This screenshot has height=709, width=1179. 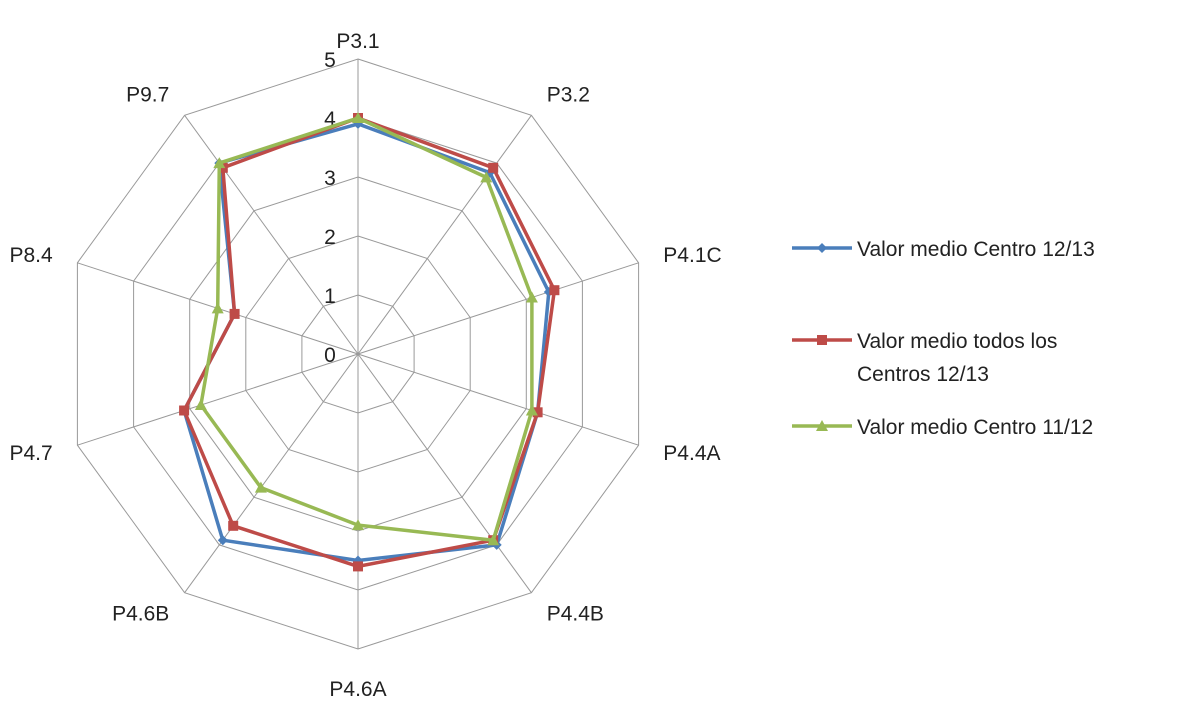 I want to click on category-label: P3.1, so click(x=357, y=41).